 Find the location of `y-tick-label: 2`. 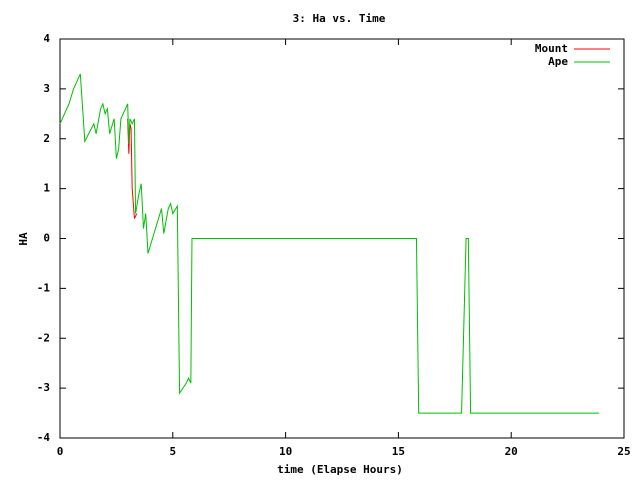

y-tick-label: 2 is located at coordinates (46, 138).